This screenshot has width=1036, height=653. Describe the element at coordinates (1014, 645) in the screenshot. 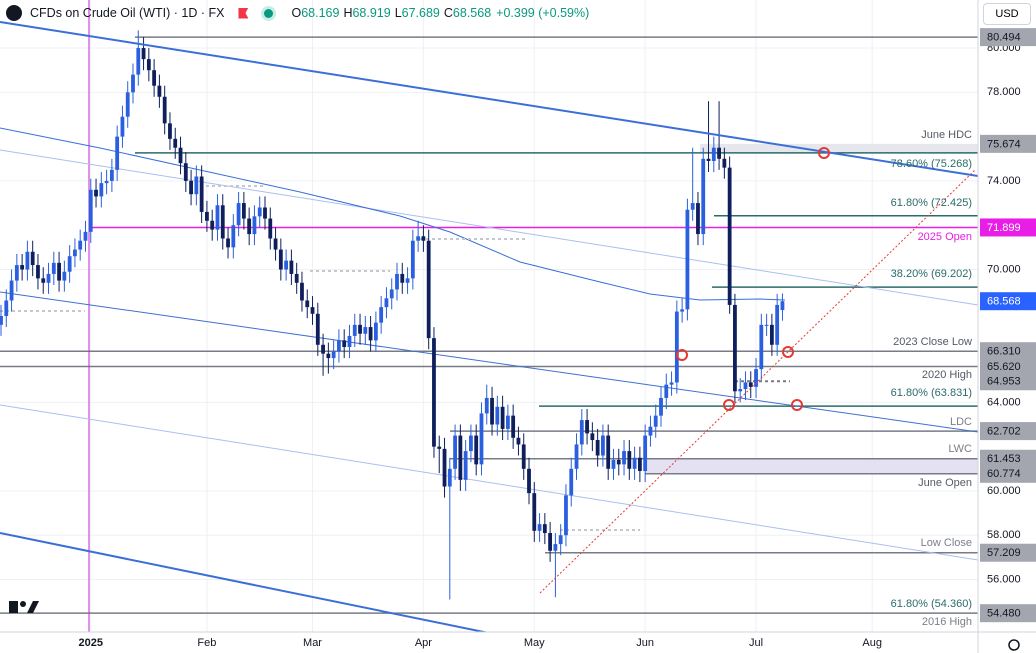

I see `settings-button` at that location.